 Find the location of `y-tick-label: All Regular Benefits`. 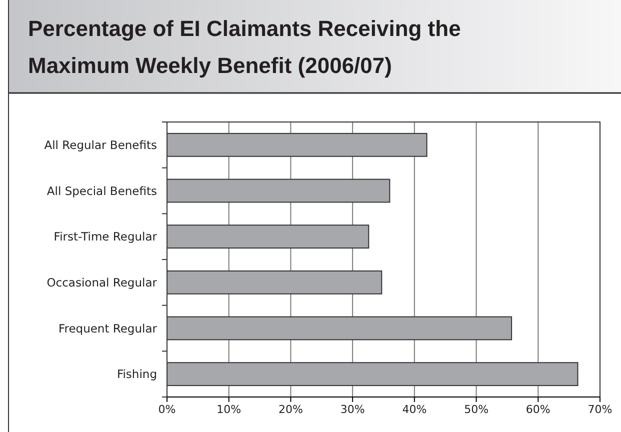

y-tick-label: All Regular Benefits is located at coordinates (101, 145).